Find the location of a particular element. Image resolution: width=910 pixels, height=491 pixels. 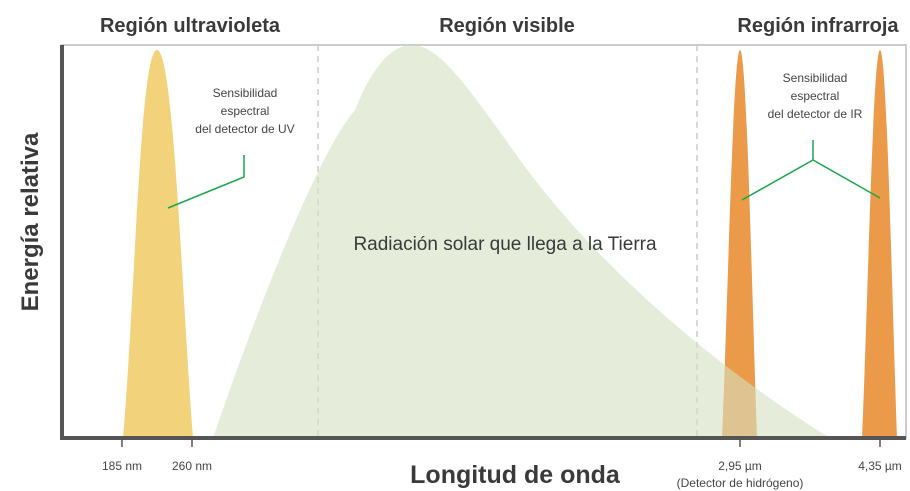

region-header: Región visible is located at coordinates (507, 26).